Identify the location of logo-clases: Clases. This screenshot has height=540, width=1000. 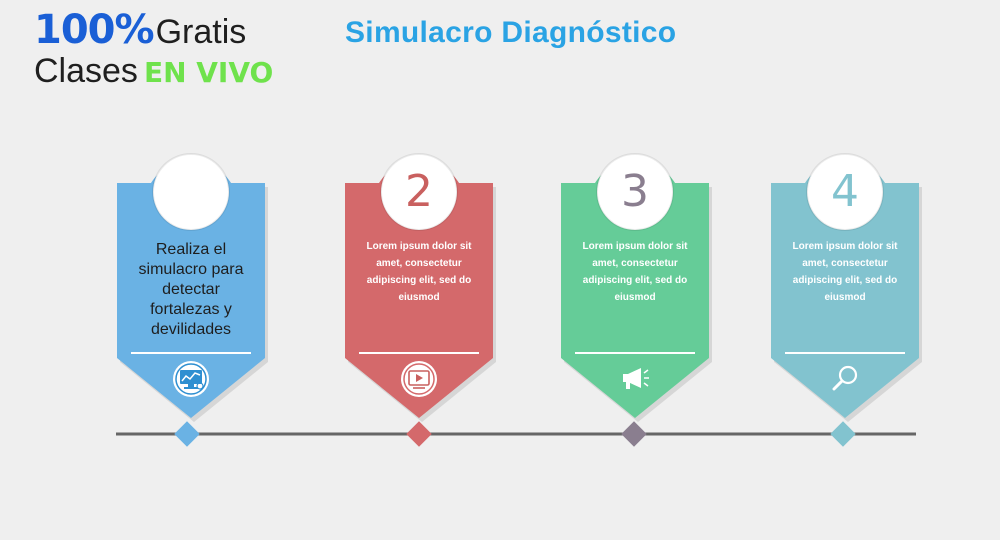
(86, 71).